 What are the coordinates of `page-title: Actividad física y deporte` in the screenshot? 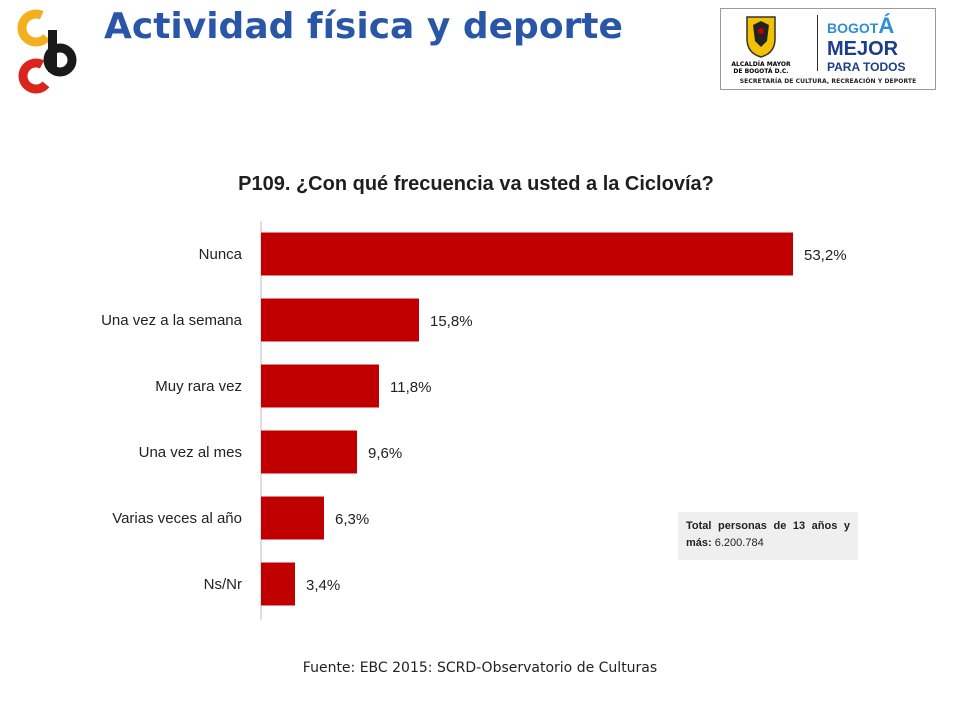 It's located at (363, 26).